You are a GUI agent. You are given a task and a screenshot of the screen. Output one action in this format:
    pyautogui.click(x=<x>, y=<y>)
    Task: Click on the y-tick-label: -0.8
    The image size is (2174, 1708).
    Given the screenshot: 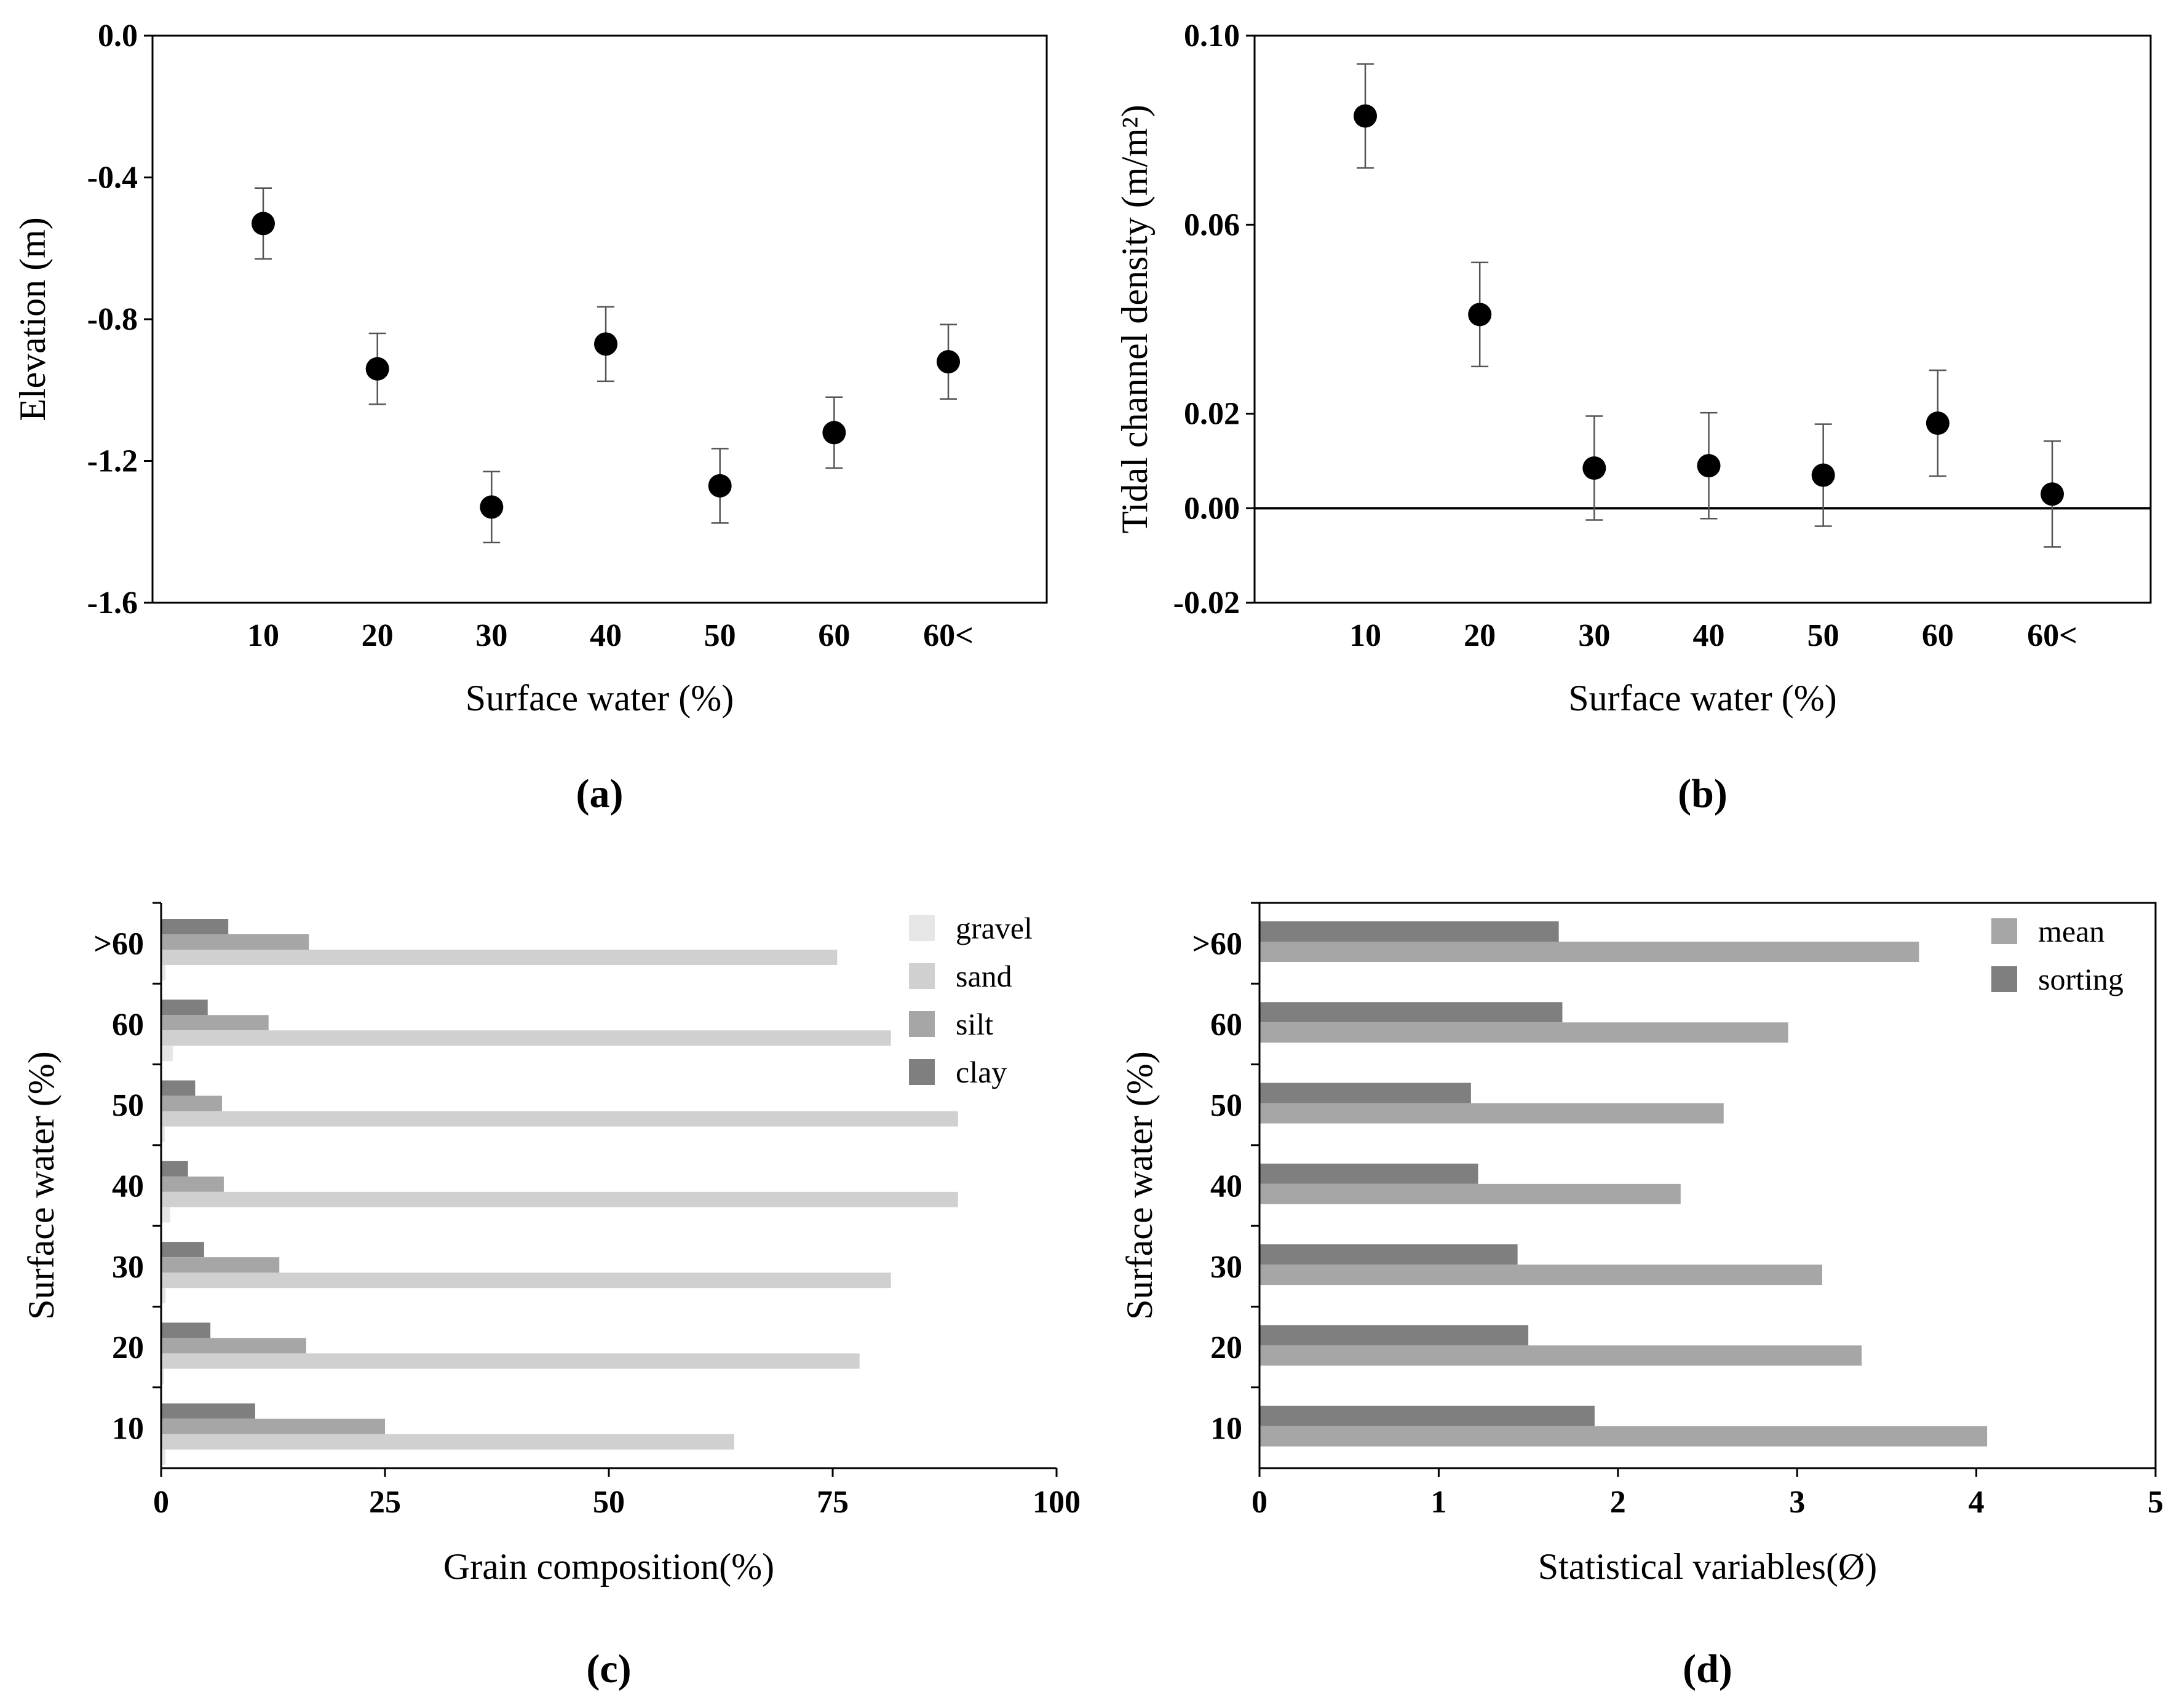 What is the action you would take?
    pyautogui.click(x=112, y=320)
    